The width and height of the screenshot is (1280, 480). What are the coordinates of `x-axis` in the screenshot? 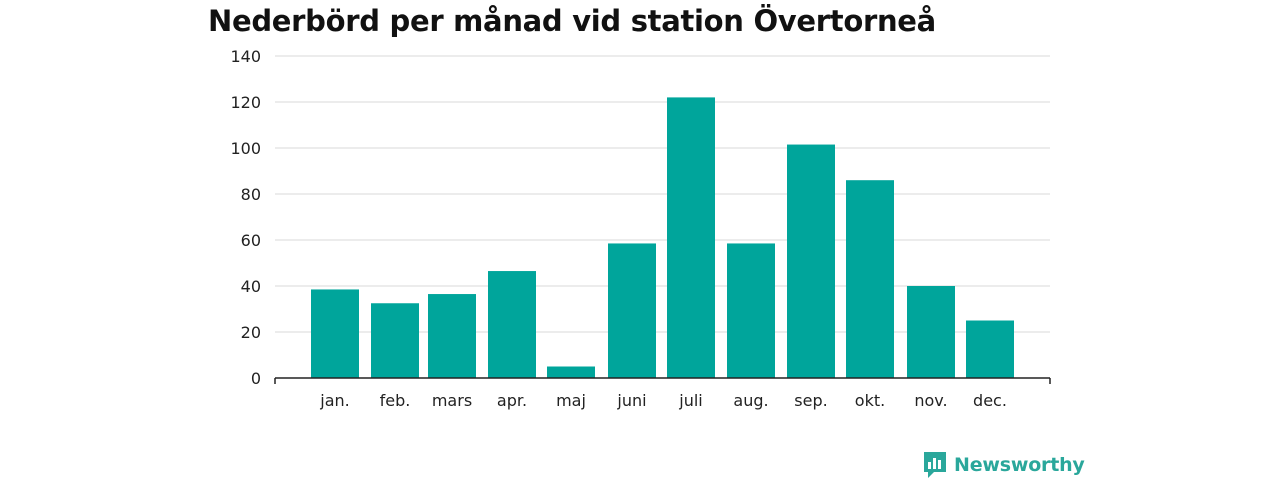 It's located at (662, 380).